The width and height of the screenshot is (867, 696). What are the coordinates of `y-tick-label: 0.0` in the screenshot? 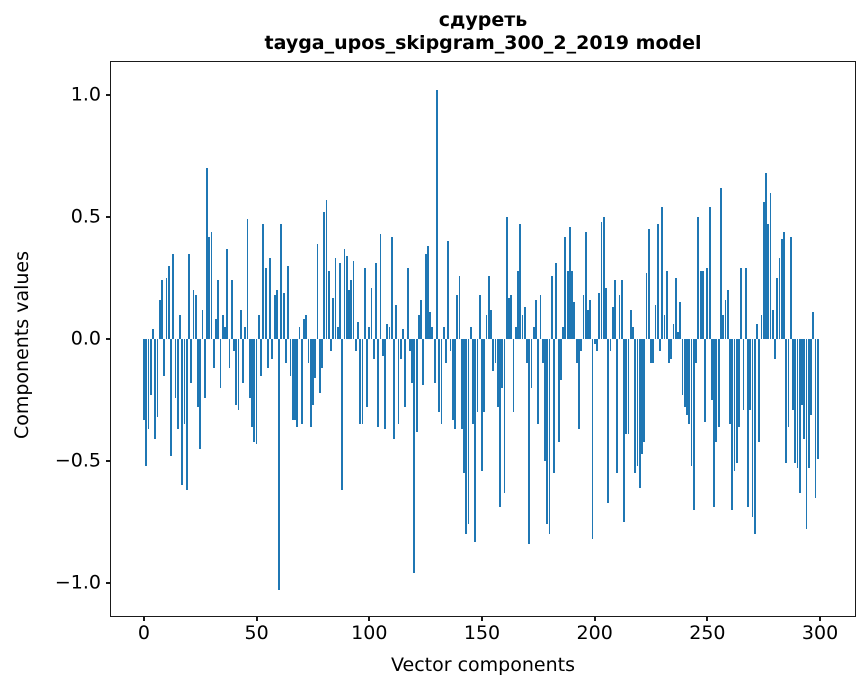 It's located at (85, 338).